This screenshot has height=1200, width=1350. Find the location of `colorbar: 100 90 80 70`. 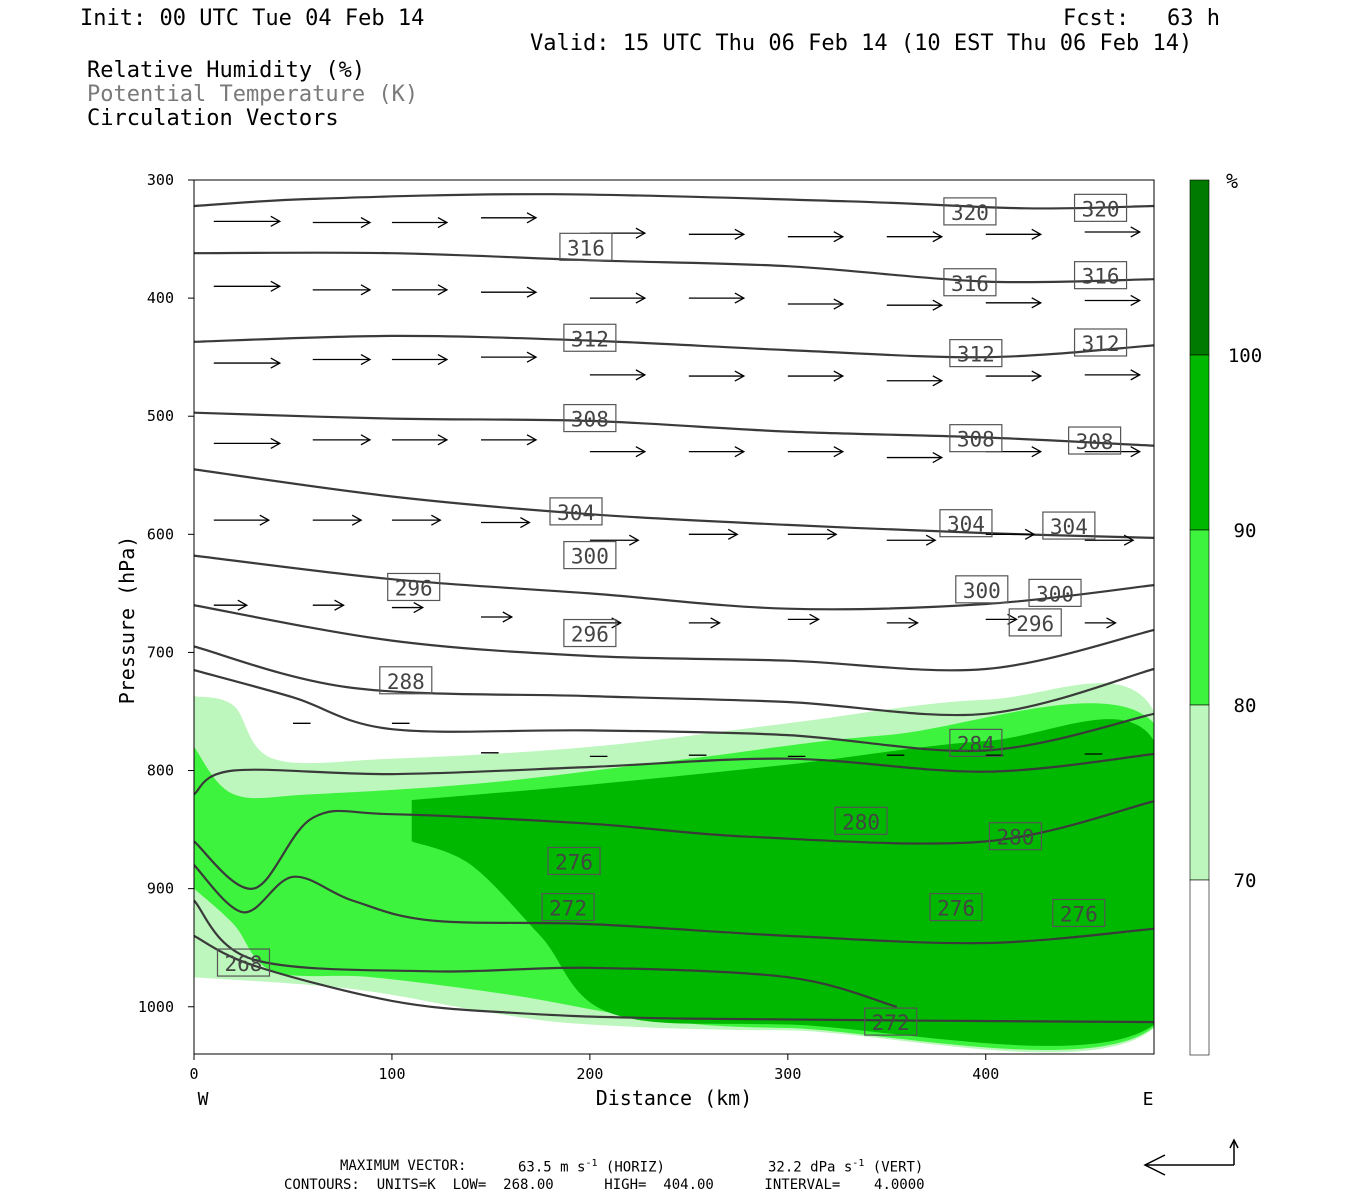

colorbar: 100 90 80 70 is located at coordinates (1225, 617).